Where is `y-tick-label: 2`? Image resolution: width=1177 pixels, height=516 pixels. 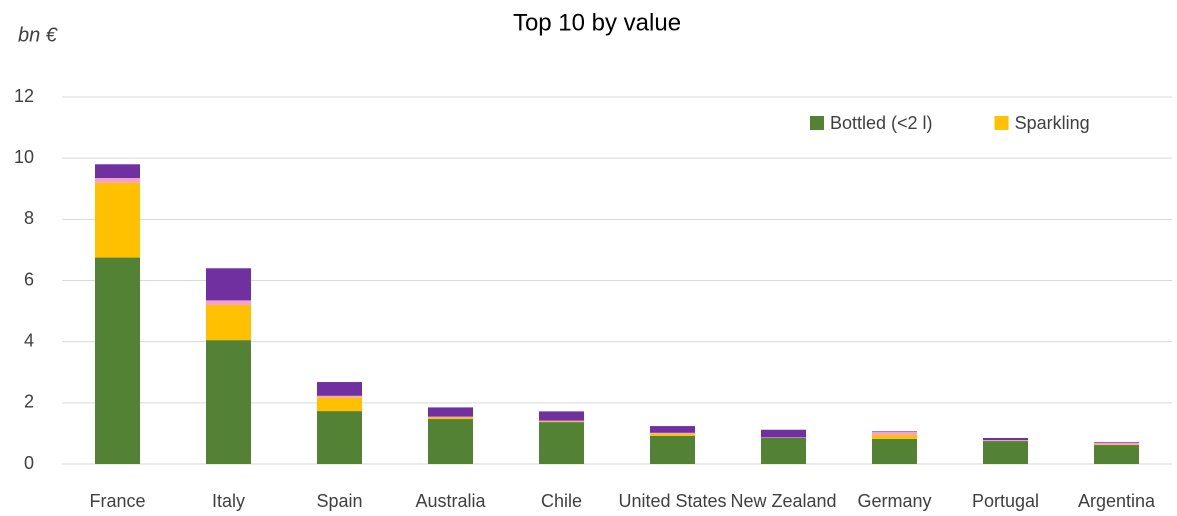 y-tick-label: 2 is located at coordinates (29, 402).